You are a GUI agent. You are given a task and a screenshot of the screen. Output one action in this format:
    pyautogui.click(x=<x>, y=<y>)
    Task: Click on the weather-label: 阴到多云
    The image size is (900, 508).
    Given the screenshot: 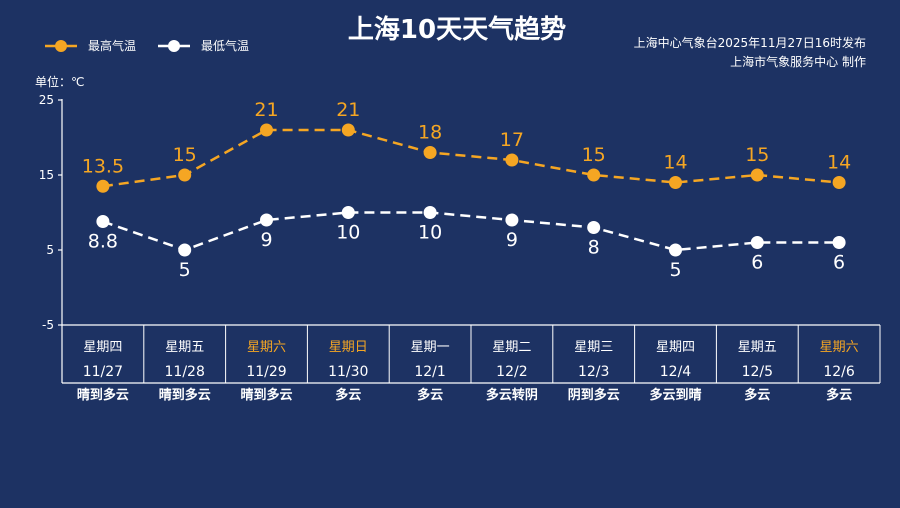 What is the action you would take?
    pyautogui.click(x=594, y=395)
    